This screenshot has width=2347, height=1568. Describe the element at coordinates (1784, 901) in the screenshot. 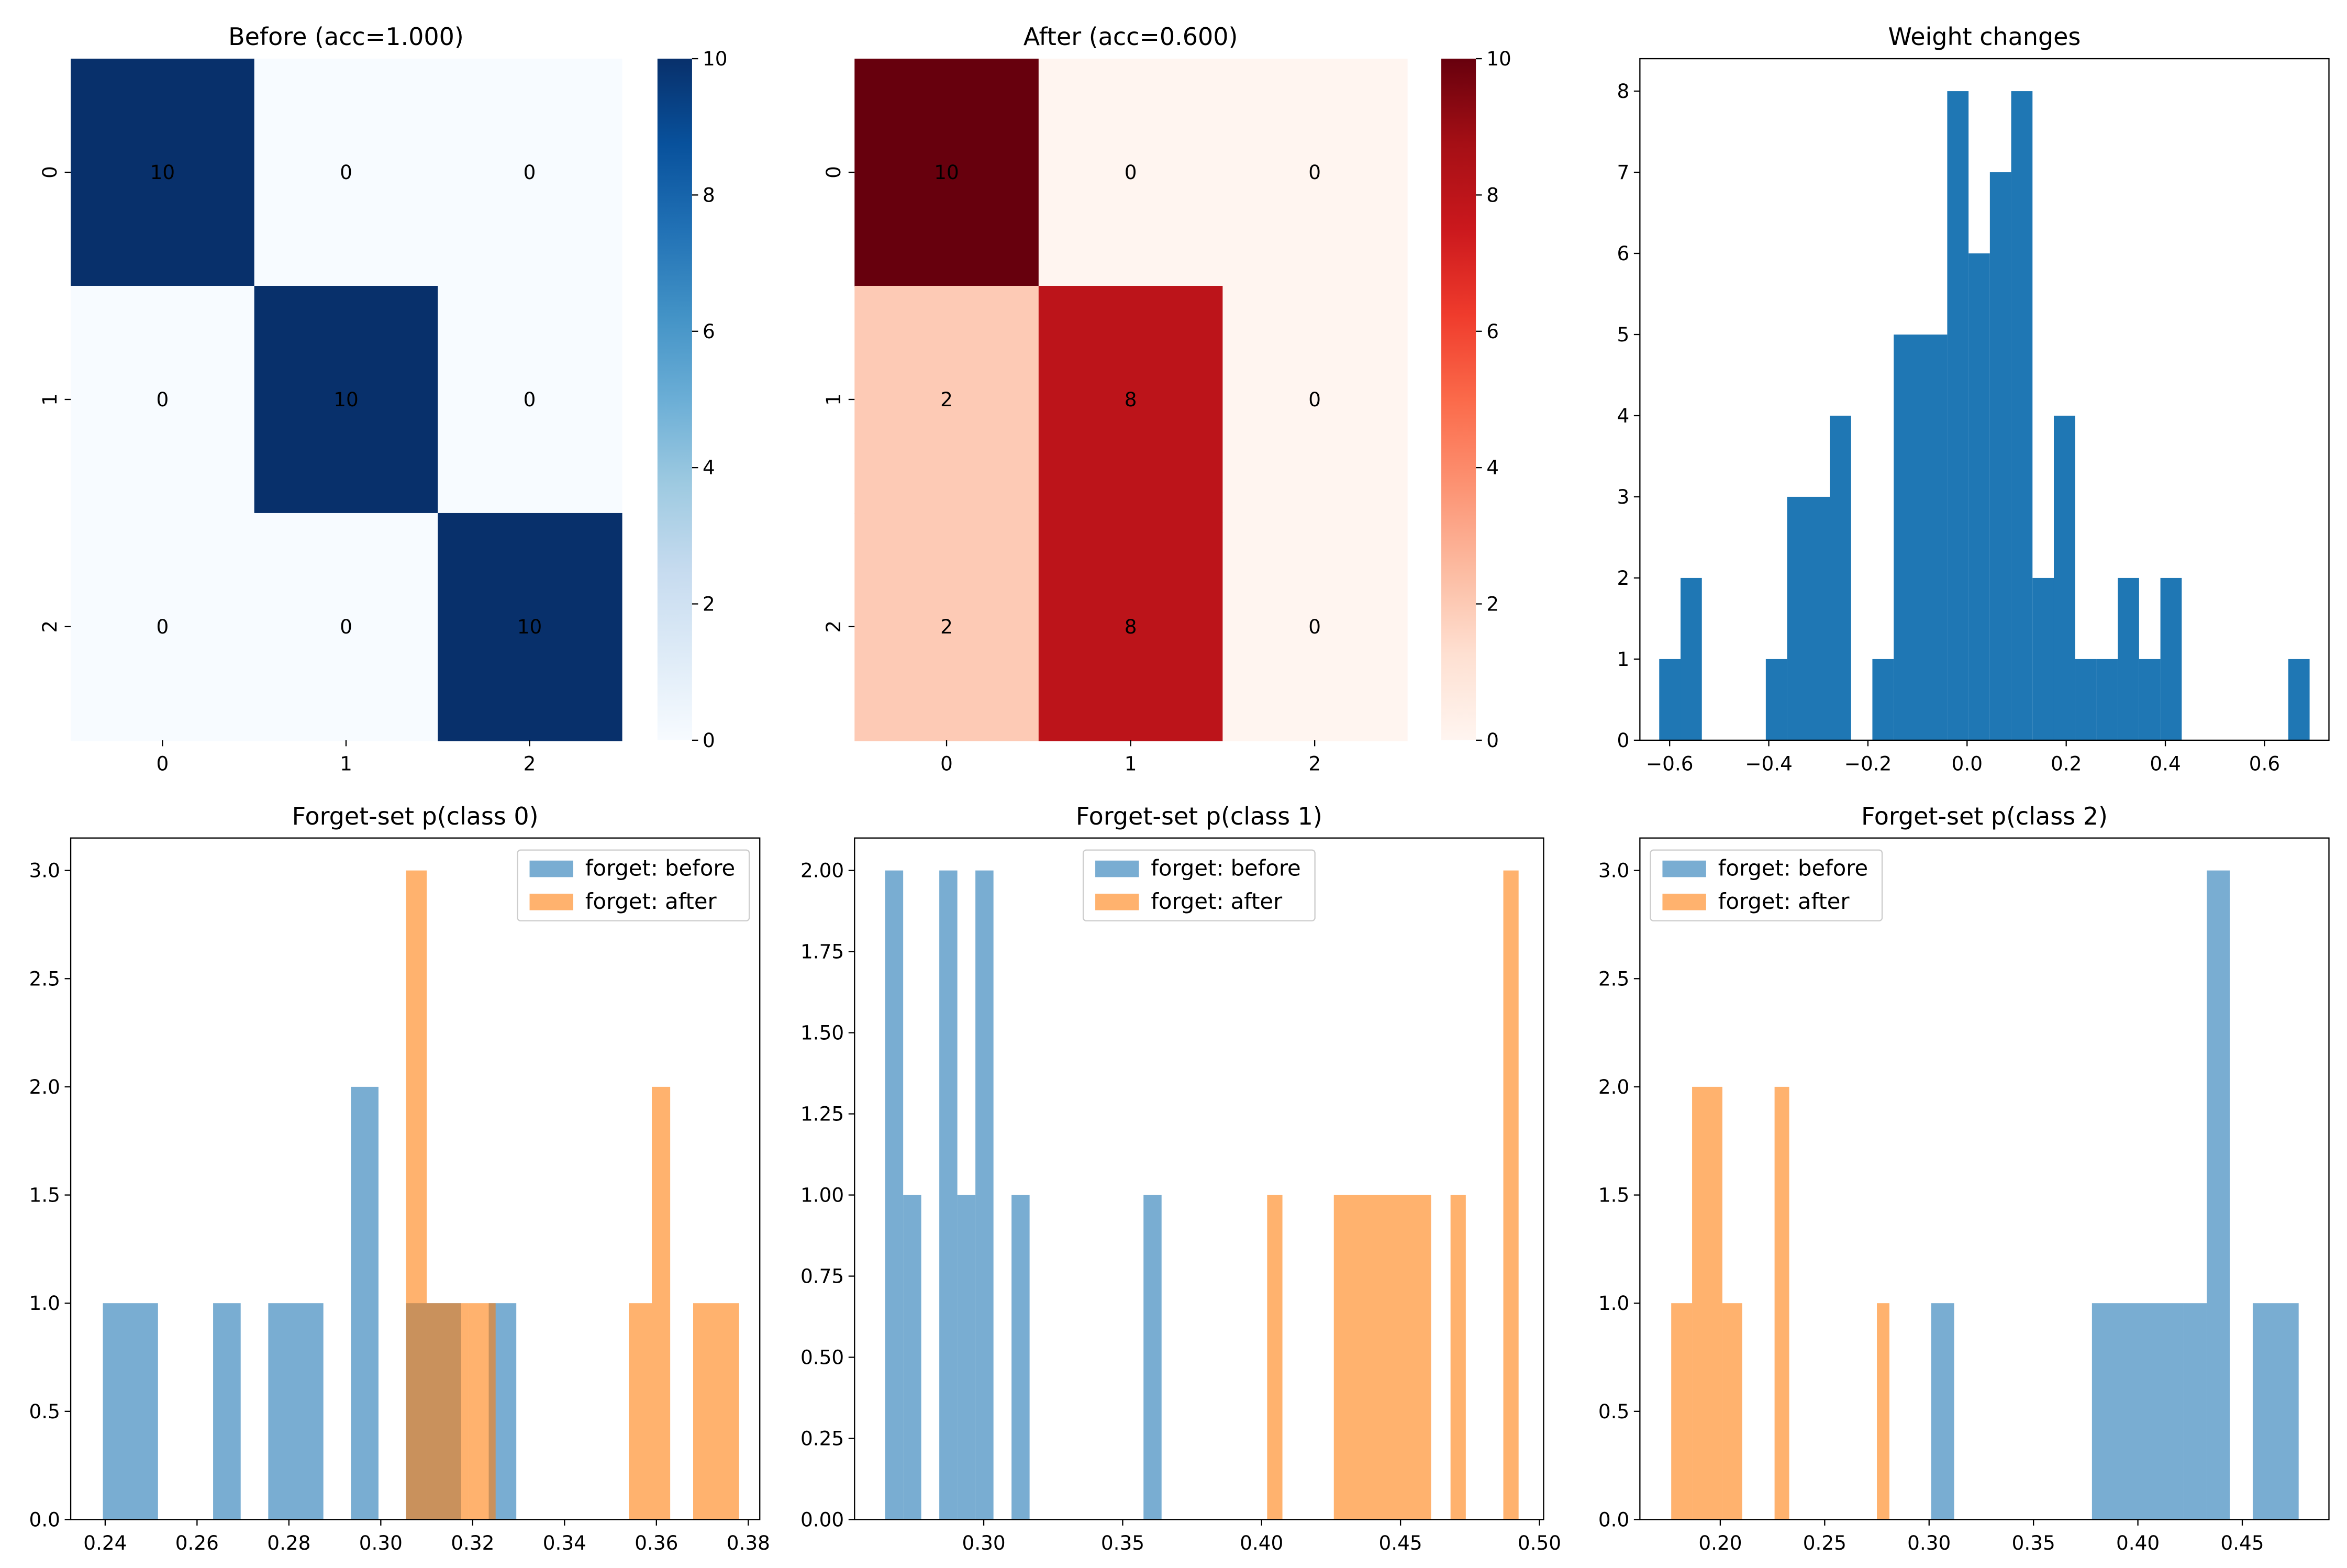

I see `legend-label: forget: after` at that location.